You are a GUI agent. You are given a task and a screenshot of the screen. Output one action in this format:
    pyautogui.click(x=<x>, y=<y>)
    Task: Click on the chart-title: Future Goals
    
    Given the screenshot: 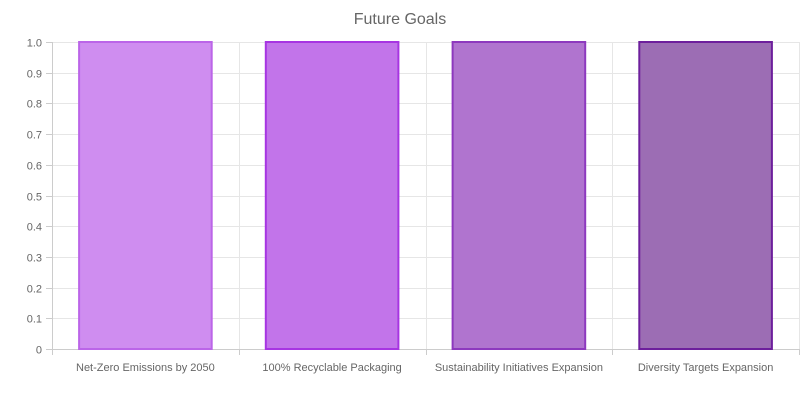 What is the action you would take?
    pyautogui.click(x=400, y=19)
    